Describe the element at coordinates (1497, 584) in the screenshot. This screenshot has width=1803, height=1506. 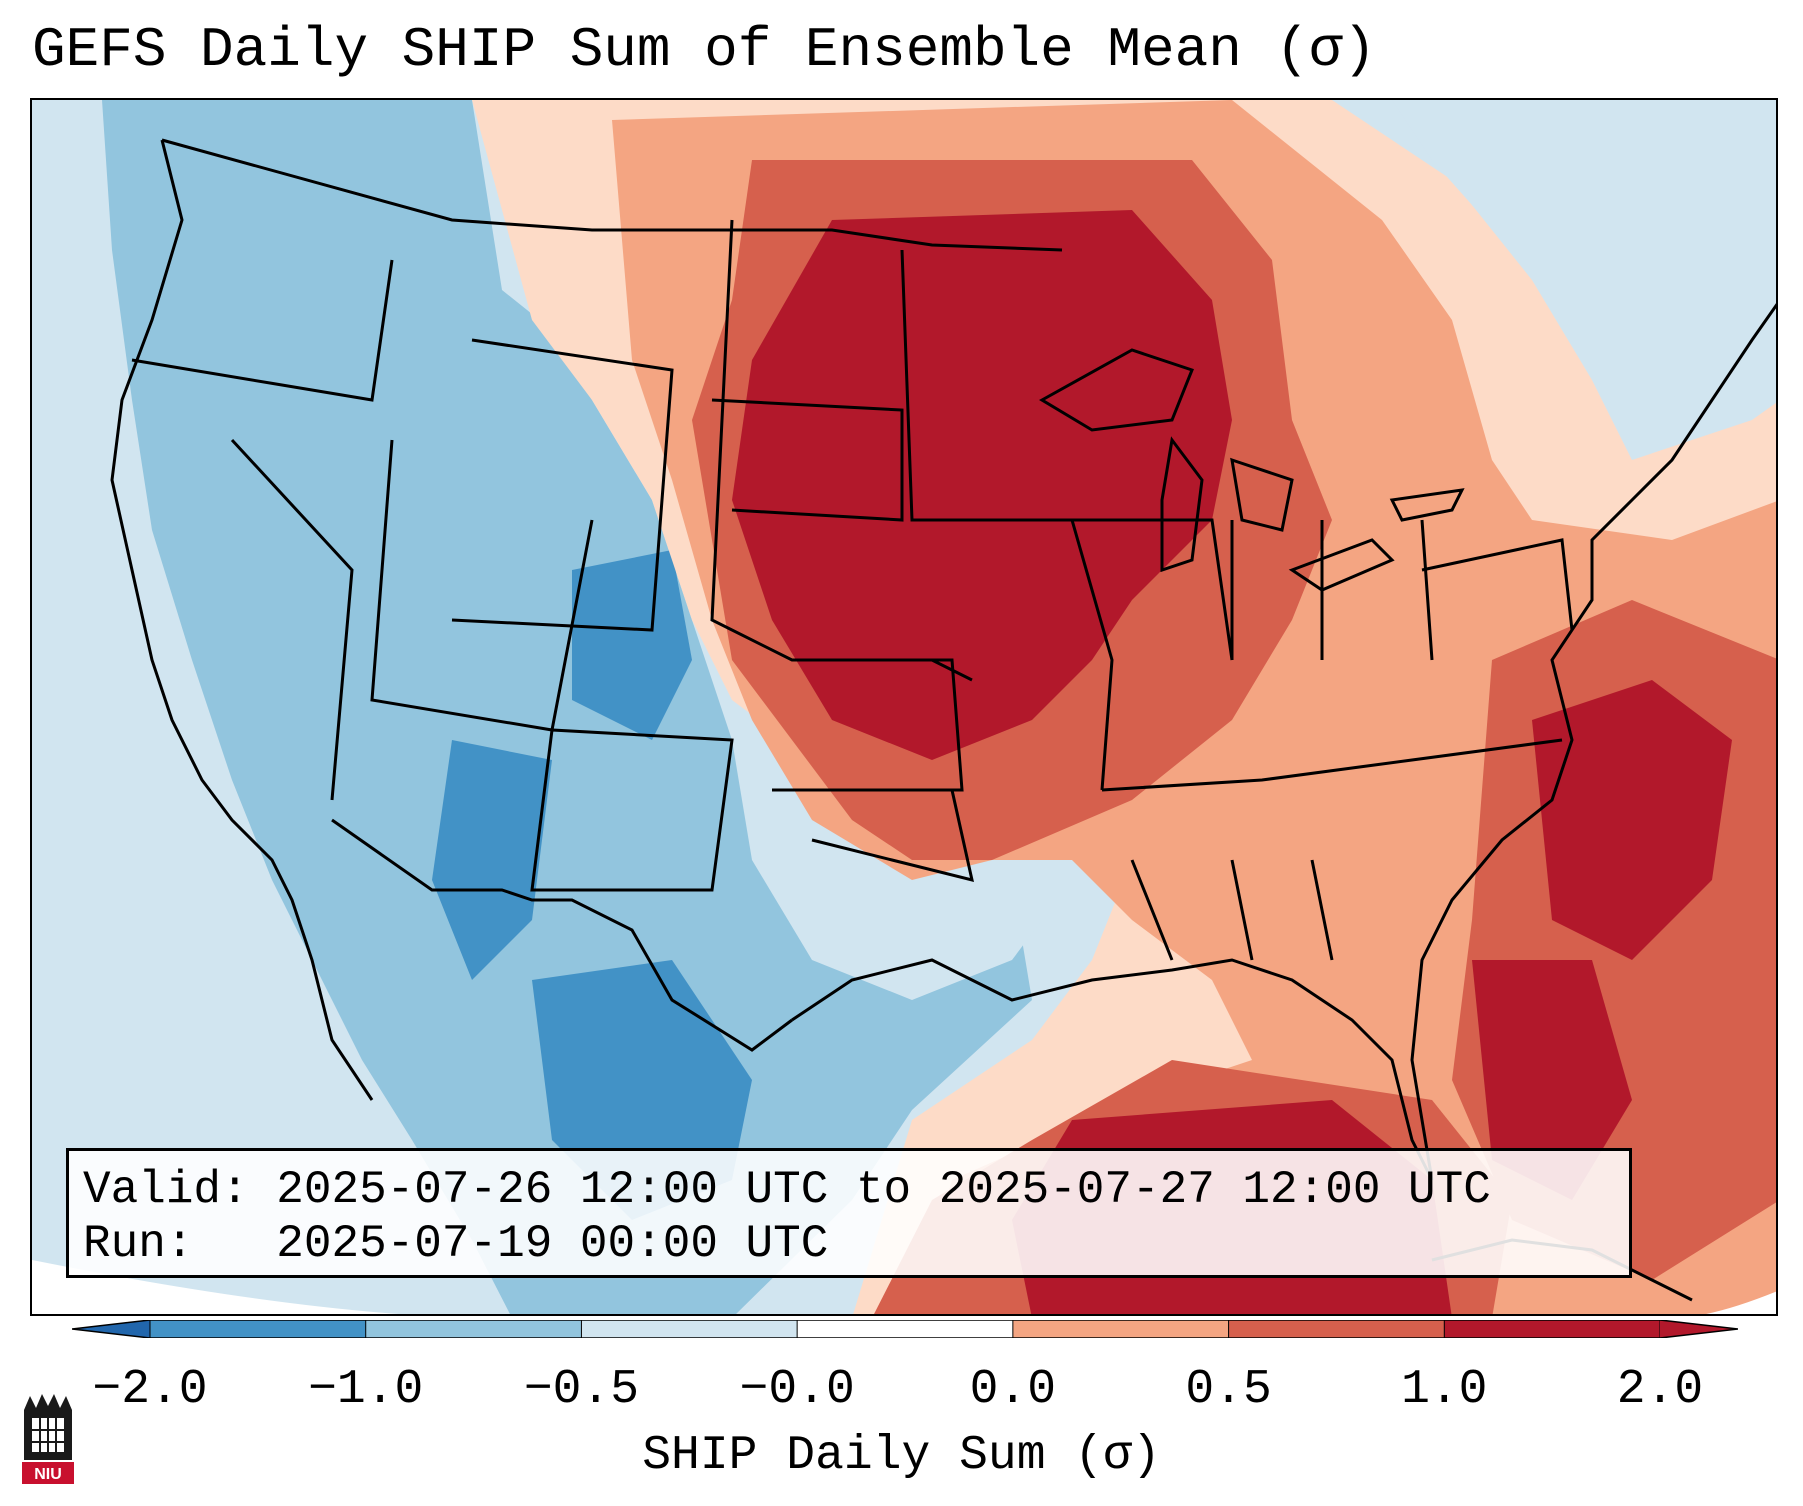
I see `state-line-pa` at that location.